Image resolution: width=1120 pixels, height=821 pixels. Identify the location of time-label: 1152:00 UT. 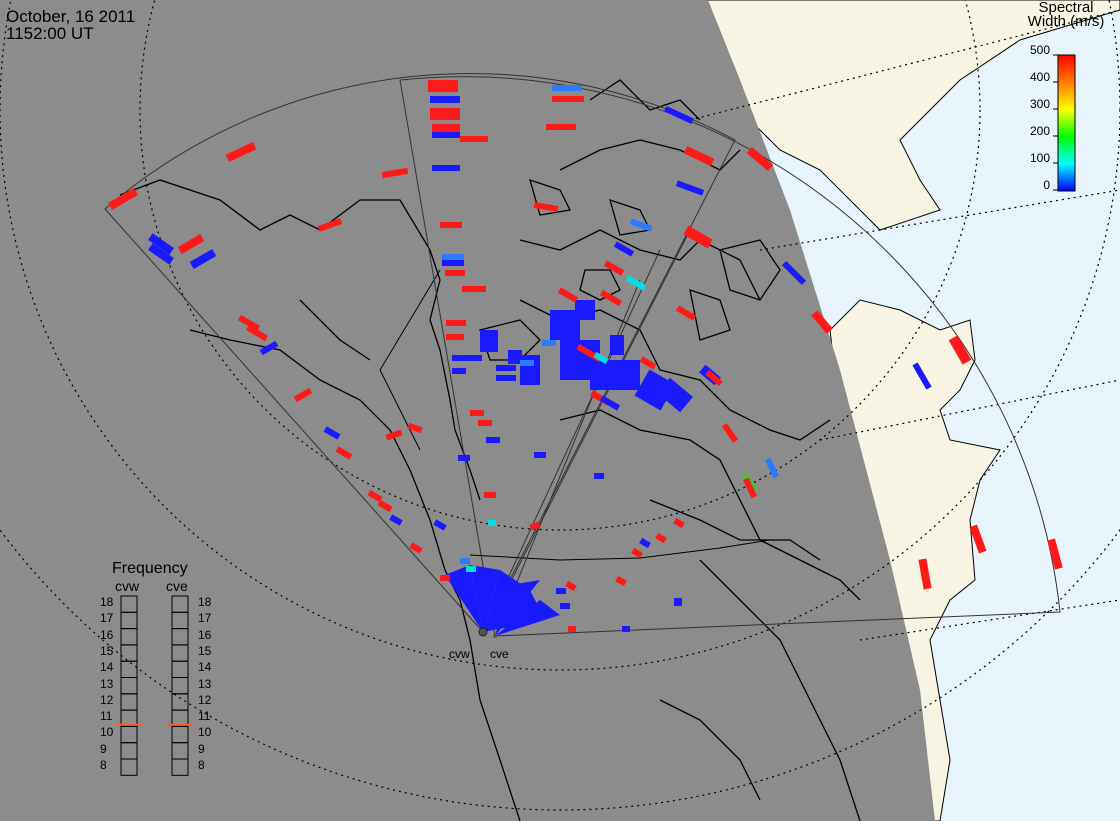
(50, 33).